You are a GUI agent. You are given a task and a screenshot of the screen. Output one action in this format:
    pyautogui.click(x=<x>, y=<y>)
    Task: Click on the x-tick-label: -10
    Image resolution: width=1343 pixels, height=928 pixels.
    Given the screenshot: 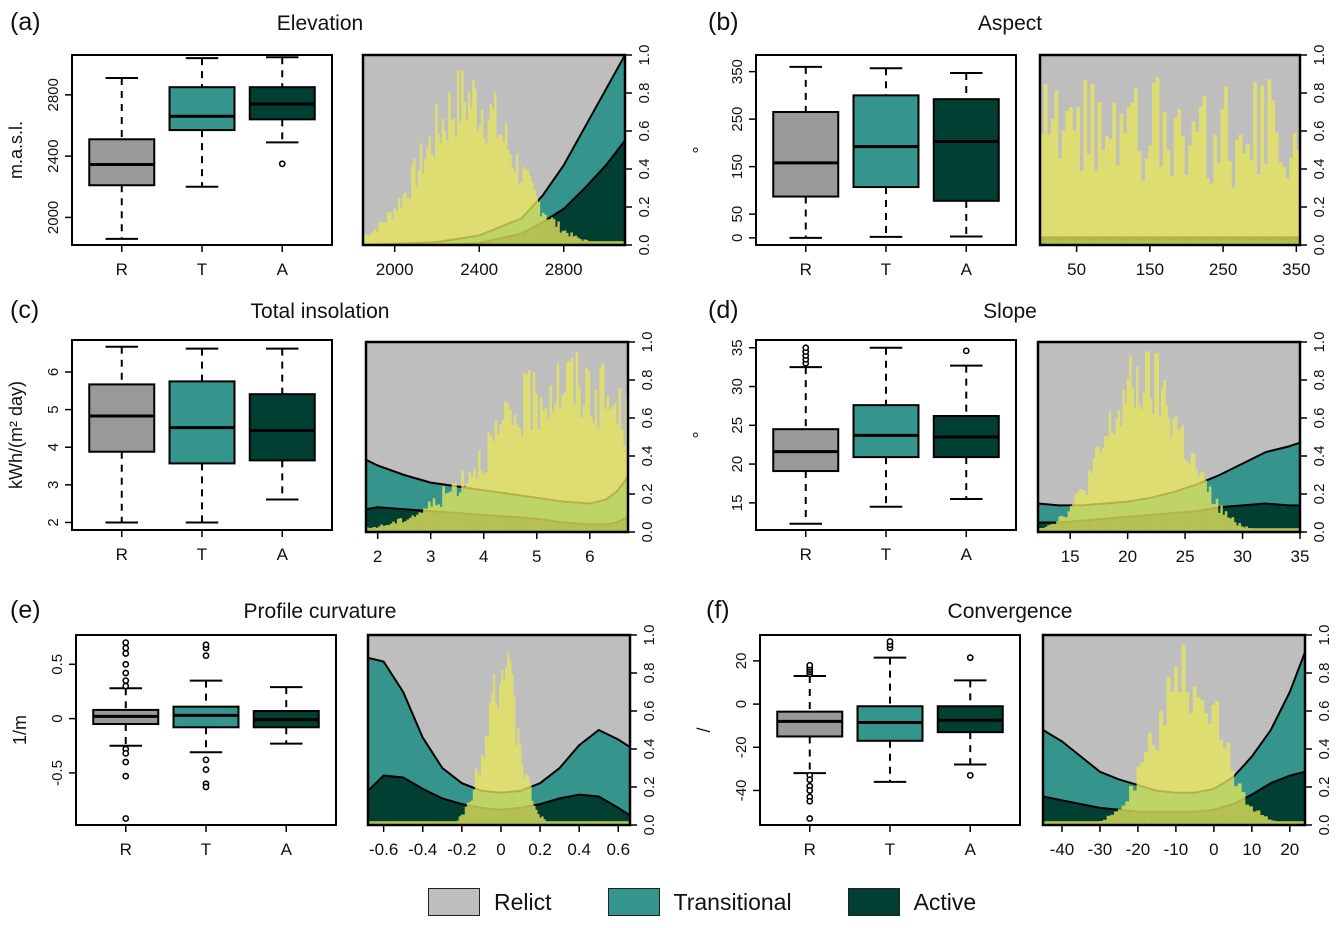 What is the action you would take?
    pyautogui.click(x=1176, y=849)
    